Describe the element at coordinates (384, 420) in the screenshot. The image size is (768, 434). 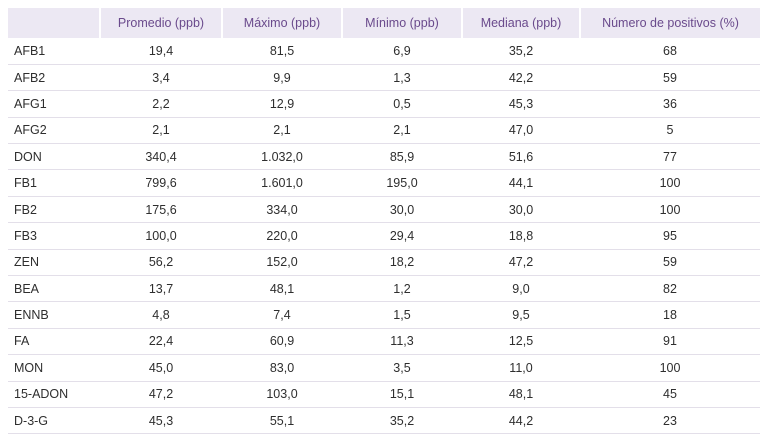
I see `table-row: D-3-G 45,3 55,1 35,2 44,2 23` at that location.